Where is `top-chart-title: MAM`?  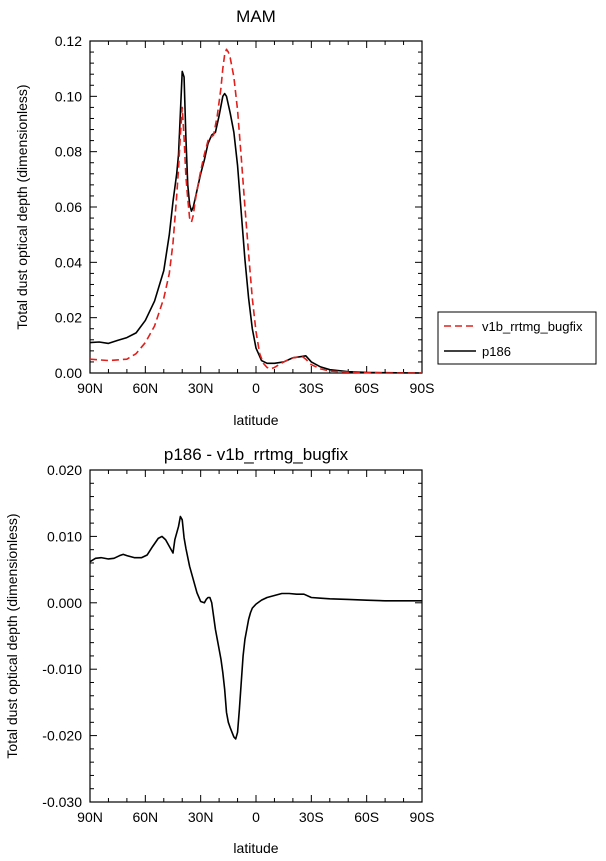
top-chart-title: MAM is located at coordinates (256, 16).